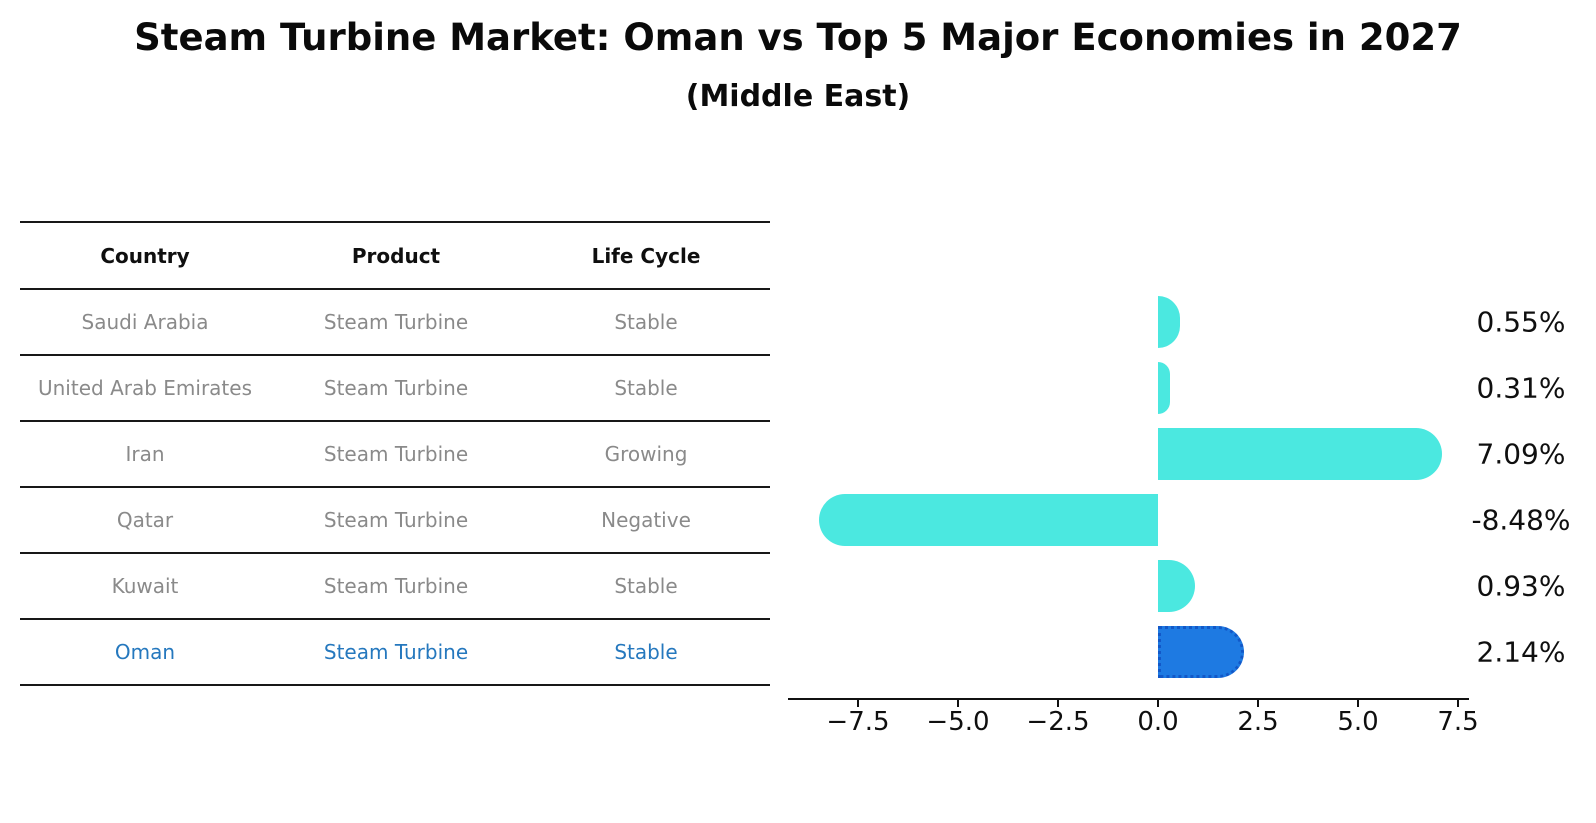  What do you see at coordinates (646, 652) in the screenshot?
I see `table-cell-life-cycle-oman: Stable` at bounding box center [646, 652].